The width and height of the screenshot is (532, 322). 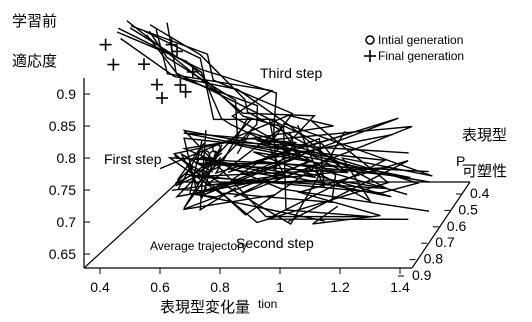 What do you see at coordinates (250, 281) in the screenshot?
I see `x-ticks: 0.4 0.6 0.8 1 1.2 1.4` at bounding box center [250, 281].